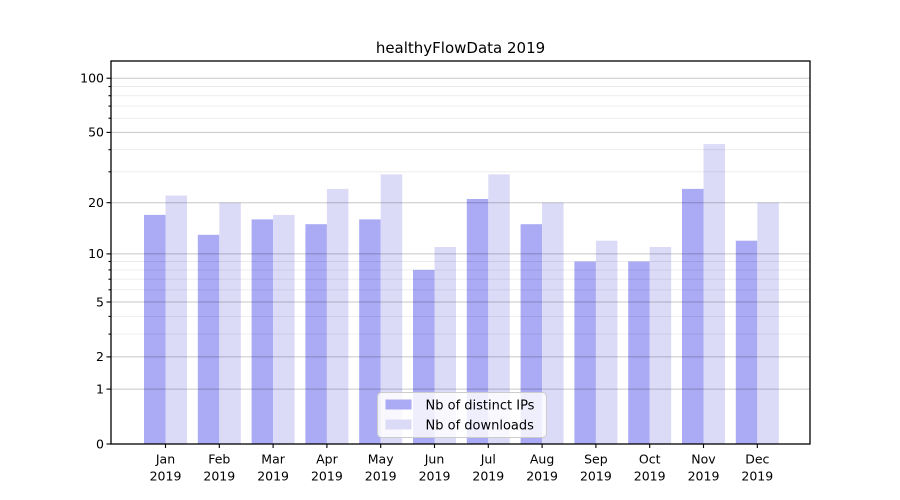 The height and width of the screenshot is (500, 900). Describe the element at coordinates (262, 331) in the screenshot. I see `bar-ips-mar` at that location.